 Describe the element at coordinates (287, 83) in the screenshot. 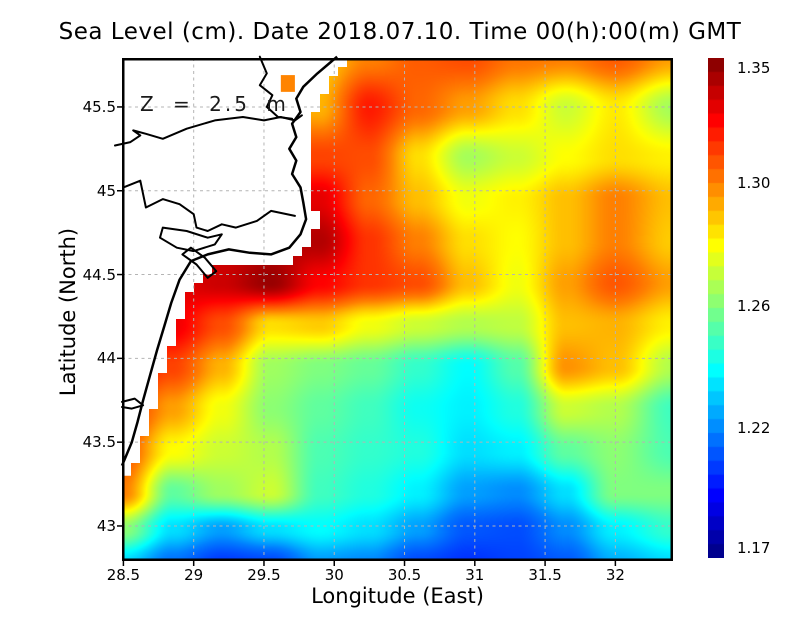

I see `lagoon-water-cell` at that location.